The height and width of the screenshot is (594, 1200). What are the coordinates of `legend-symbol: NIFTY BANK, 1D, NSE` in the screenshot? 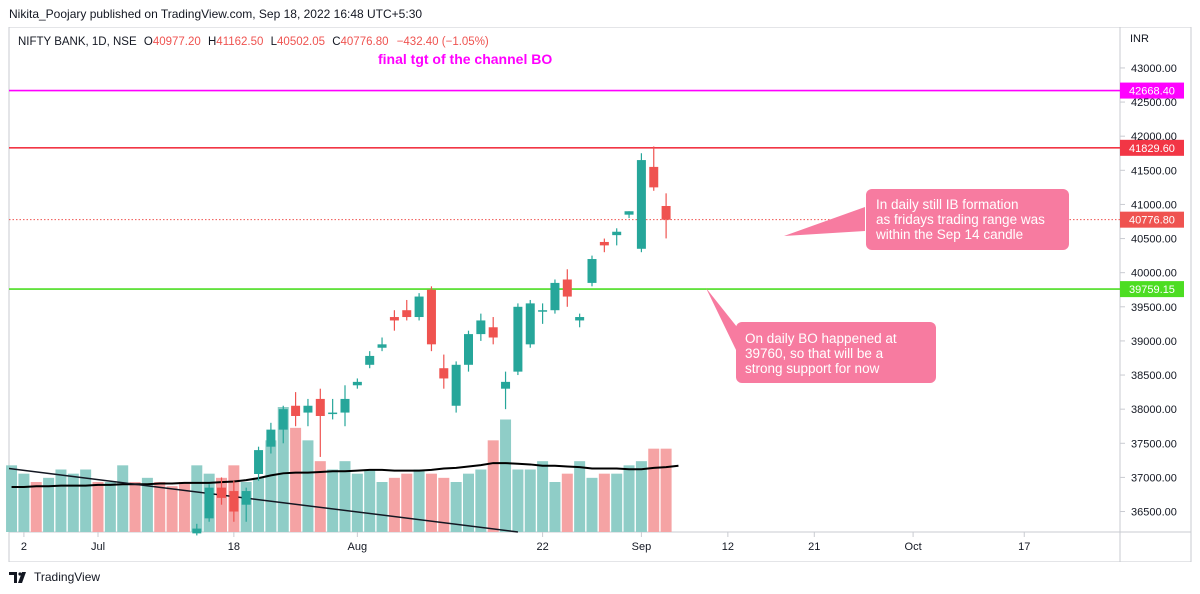 It's located at (77, 42).